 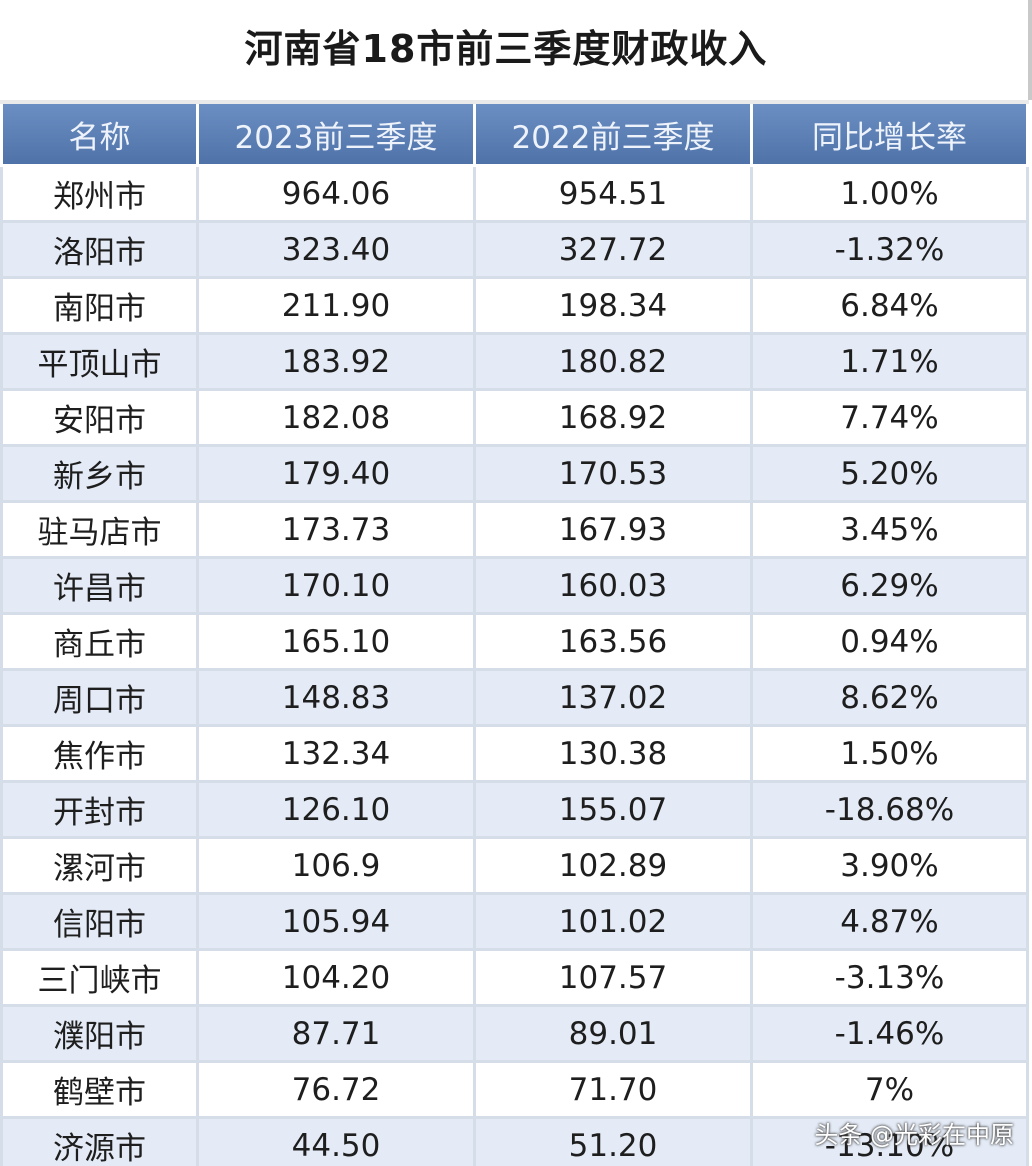 I want to click on revenue-2023: 182.08, so click(x=336, y=417).